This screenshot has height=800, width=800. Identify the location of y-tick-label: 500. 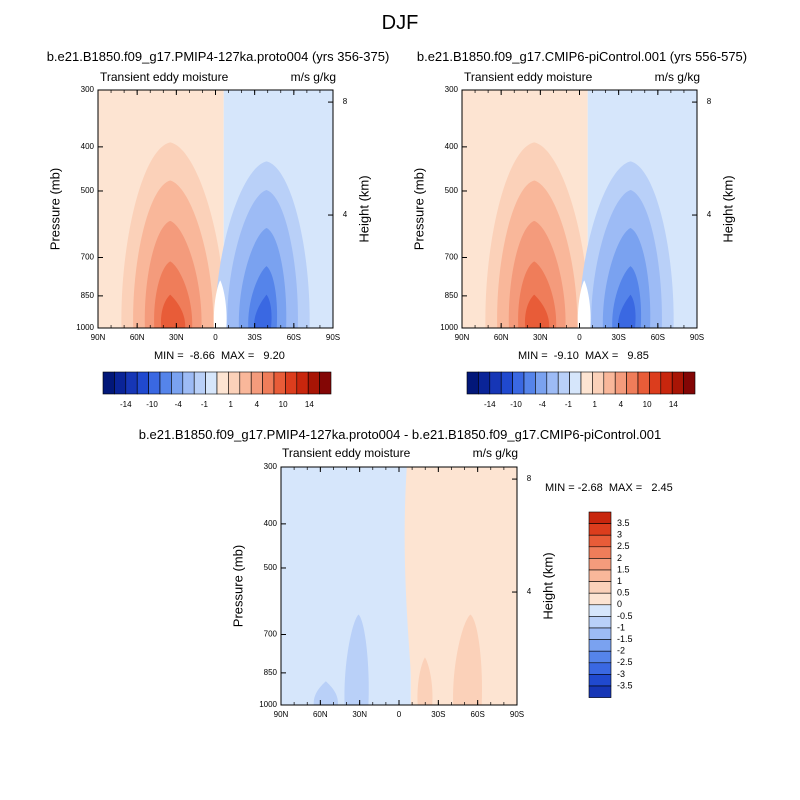
(452, 190).